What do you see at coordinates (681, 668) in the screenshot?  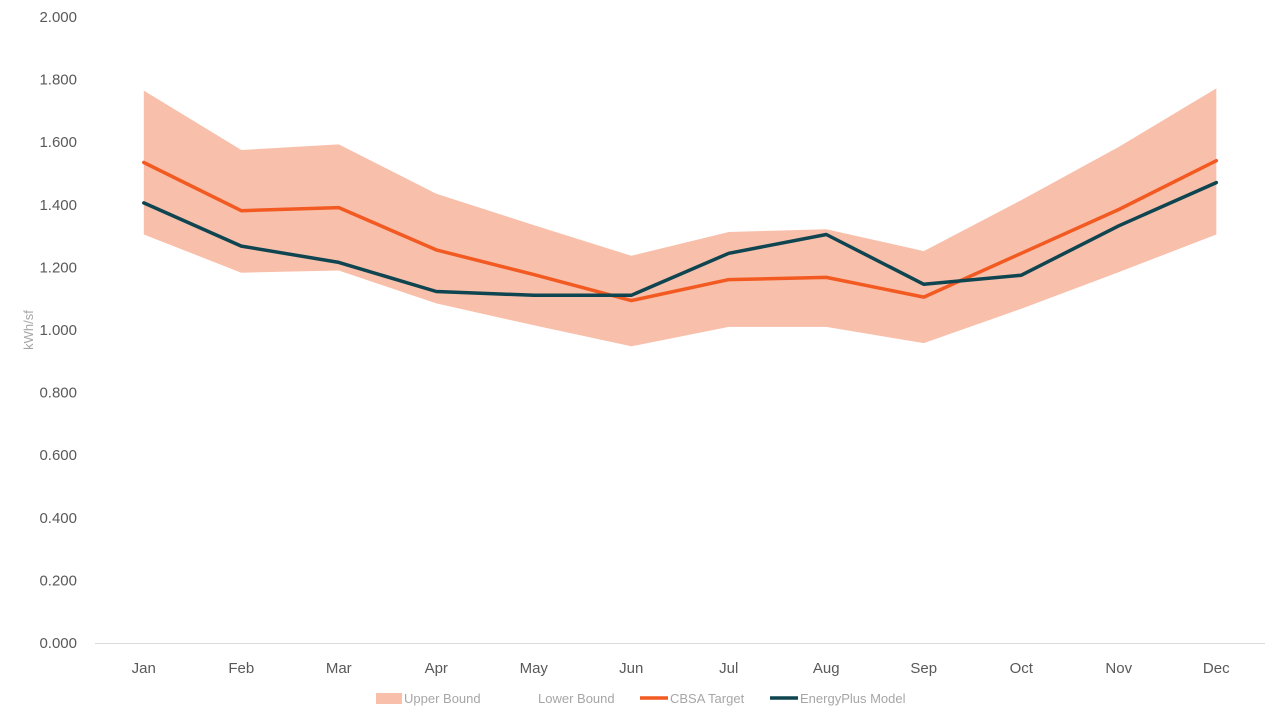 I see `x-tick-labels: Jan Feb Mar Apr May Jun Jul Aug Sep Oct Nov Dec` at bounding box center [681, 668].